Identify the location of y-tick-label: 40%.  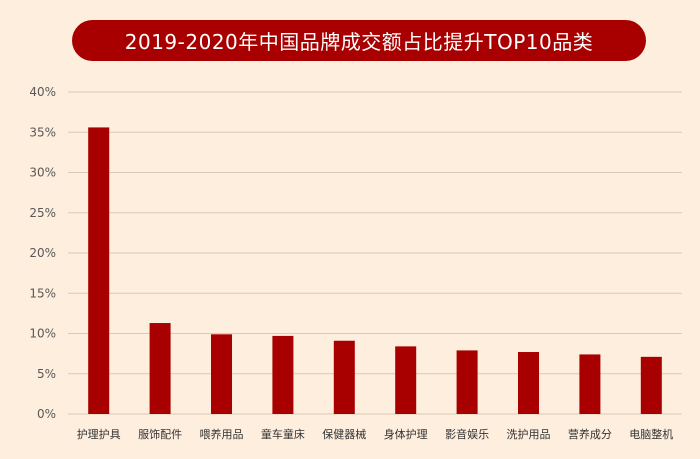
(42, 92).